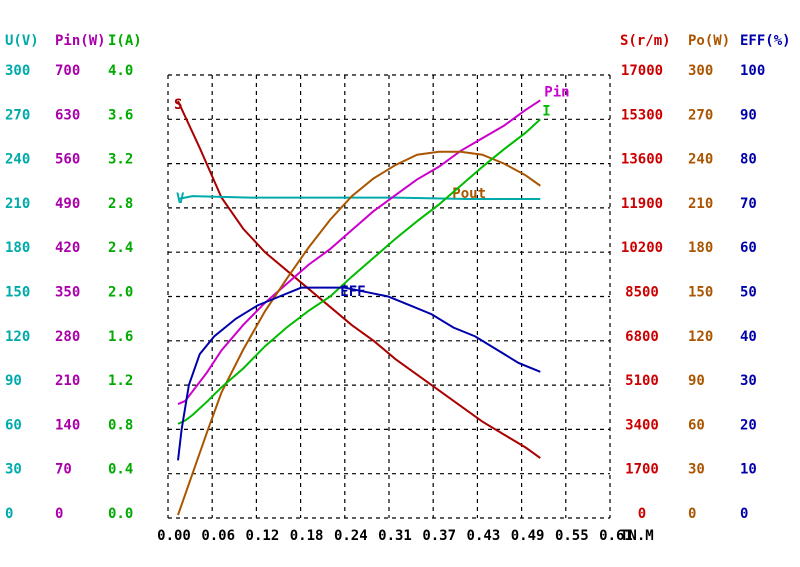 The image size is (800, 567). I want to click on left-axis-tick-label: 2.4, so click(120, 248).